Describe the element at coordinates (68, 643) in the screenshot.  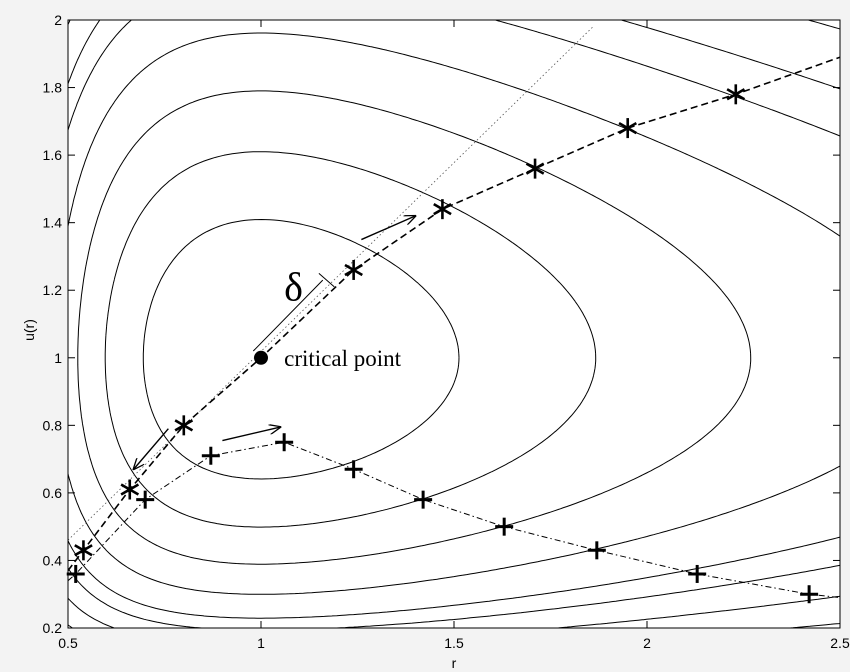
I see `x-tick-label: 0.5` at that location.